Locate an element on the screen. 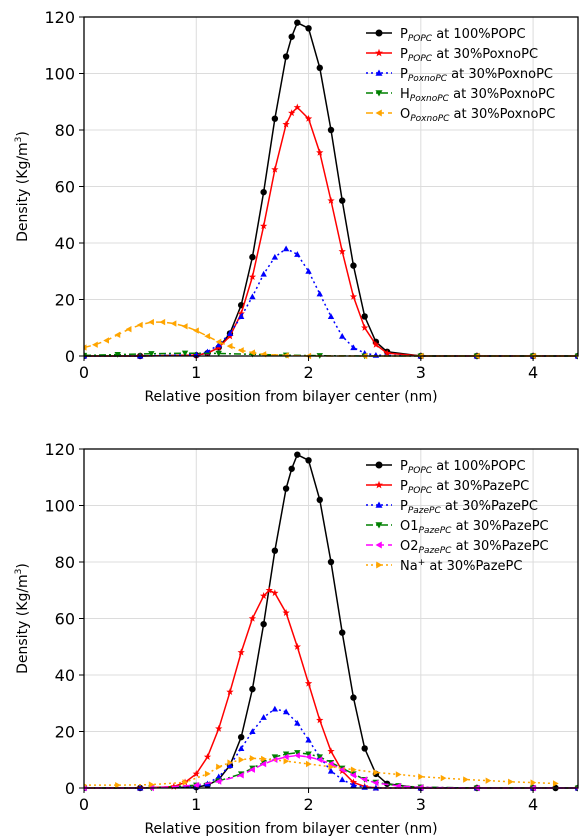 The width and height of the screenshot is (581, 837). legend-entry: Na+ at 30%PazePC is located at coordinates (444, 566).